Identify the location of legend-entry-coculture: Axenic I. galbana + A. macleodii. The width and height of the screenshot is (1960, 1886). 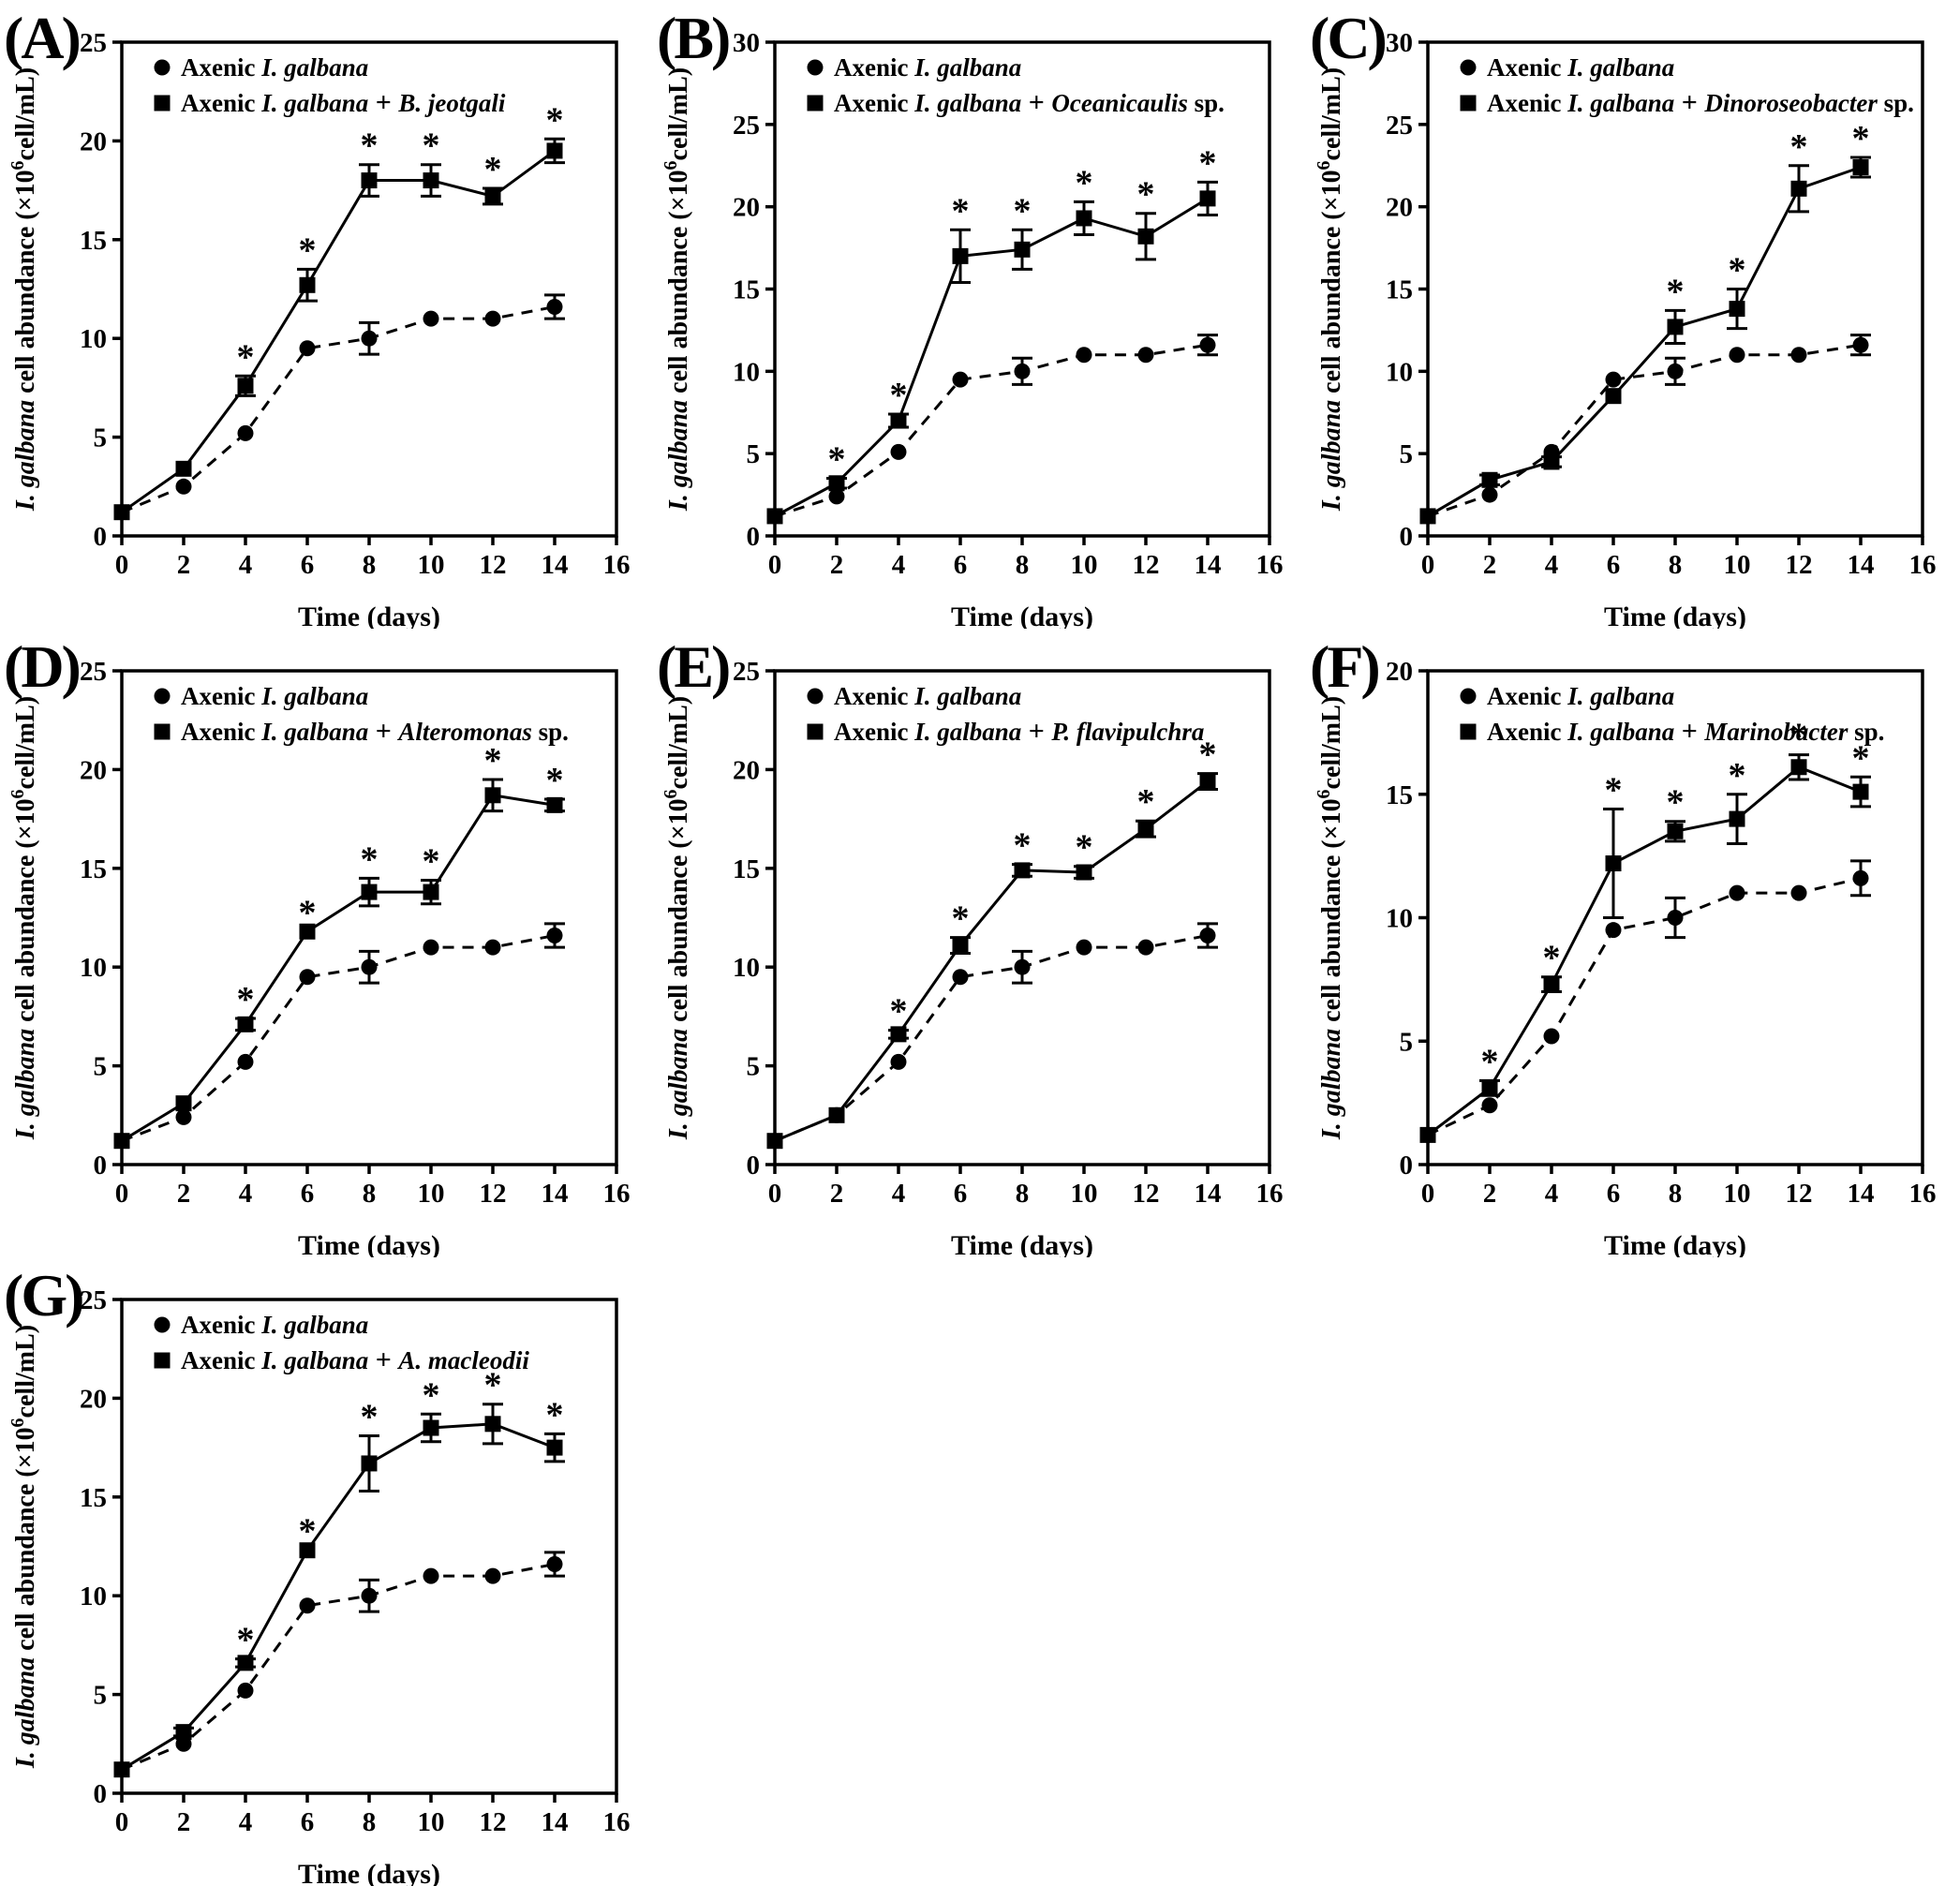
(355, 1359).